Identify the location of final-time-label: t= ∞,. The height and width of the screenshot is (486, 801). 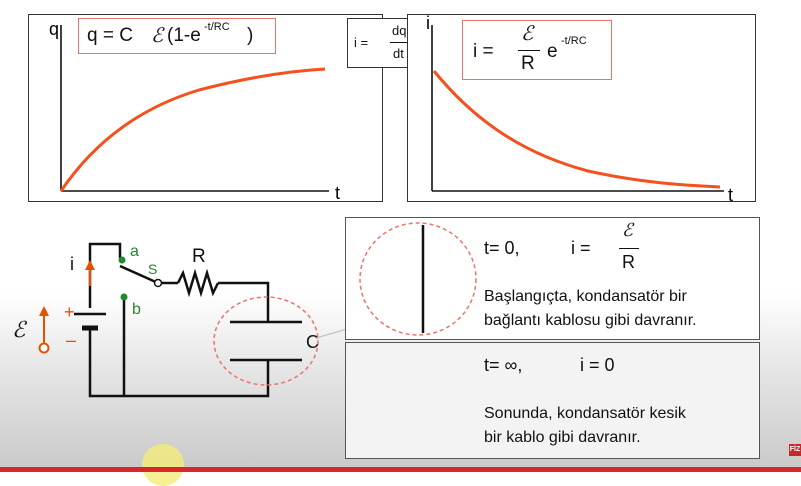
(503, 365).